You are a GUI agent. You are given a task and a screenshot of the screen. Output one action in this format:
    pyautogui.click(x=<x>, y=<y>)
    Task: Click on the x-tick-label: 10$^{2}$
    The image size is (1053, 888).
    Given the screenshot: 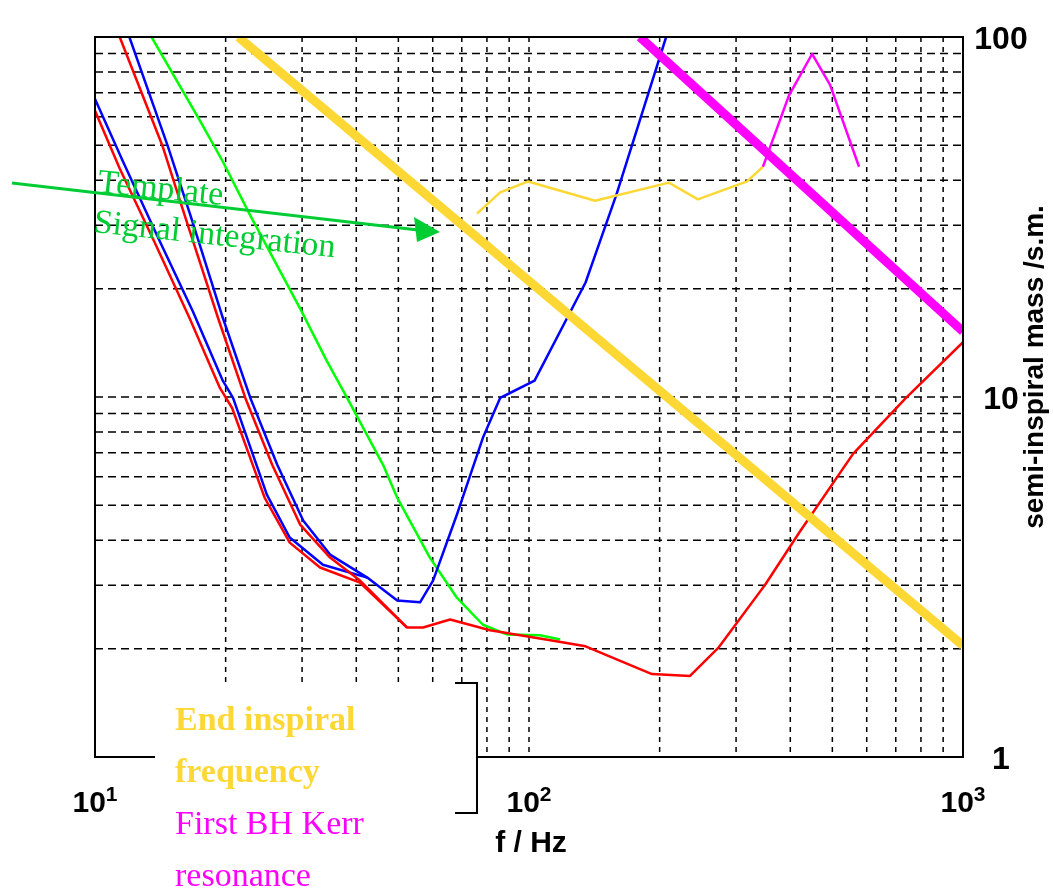 What is the action you would take?
    pyautogui.click(x=529, y=799)
    